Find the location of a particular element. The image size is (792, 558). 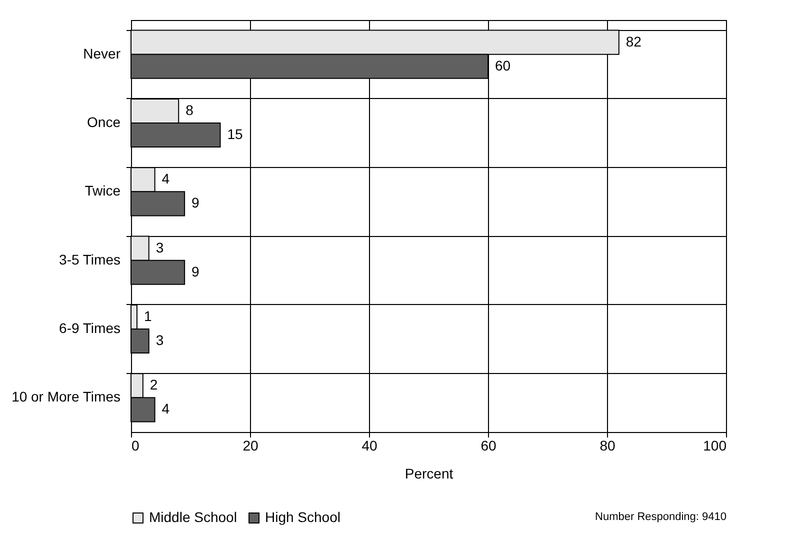

x-axis-title: Percent is located at coordinates (429, 474).